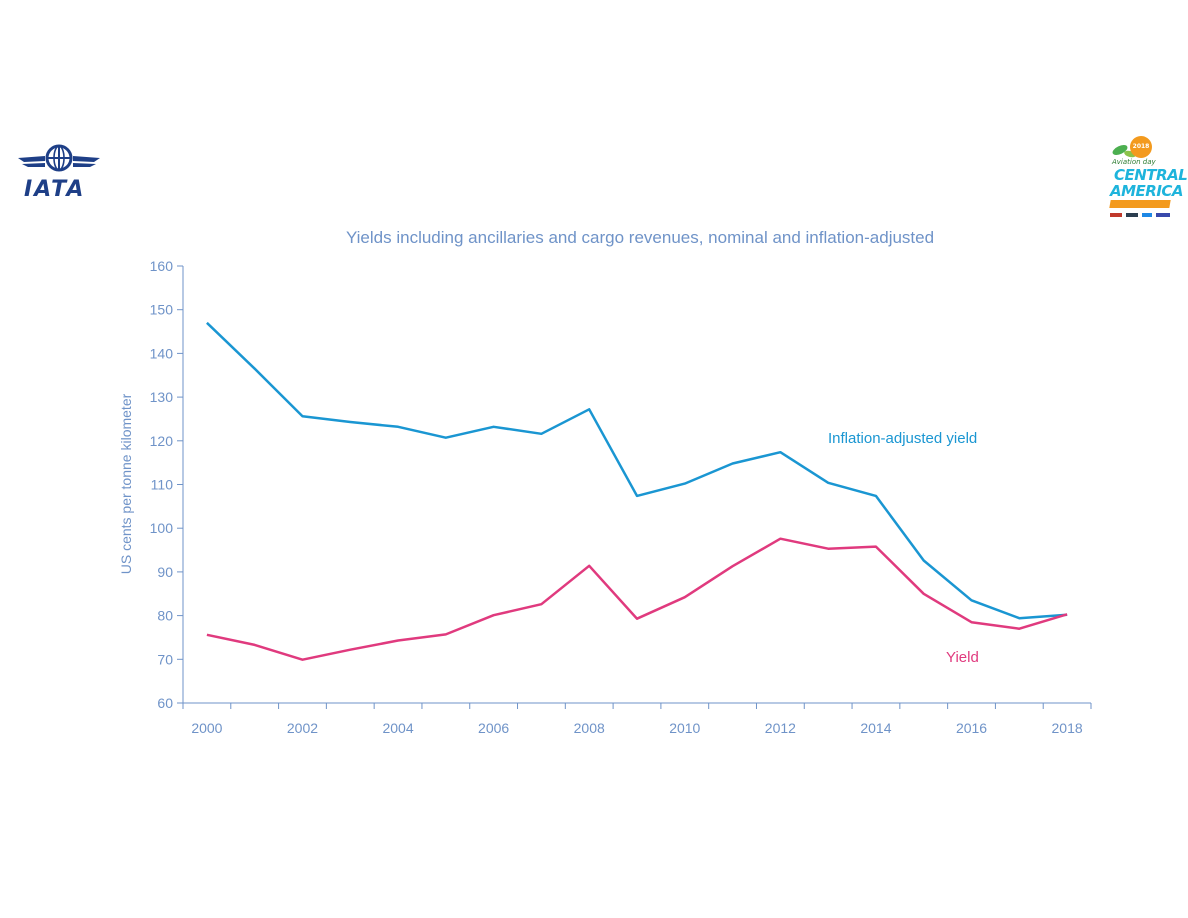  Describe the element at coordinates (971, 728) in the screenshot. I see `x-tick-label: 2016` at that location.